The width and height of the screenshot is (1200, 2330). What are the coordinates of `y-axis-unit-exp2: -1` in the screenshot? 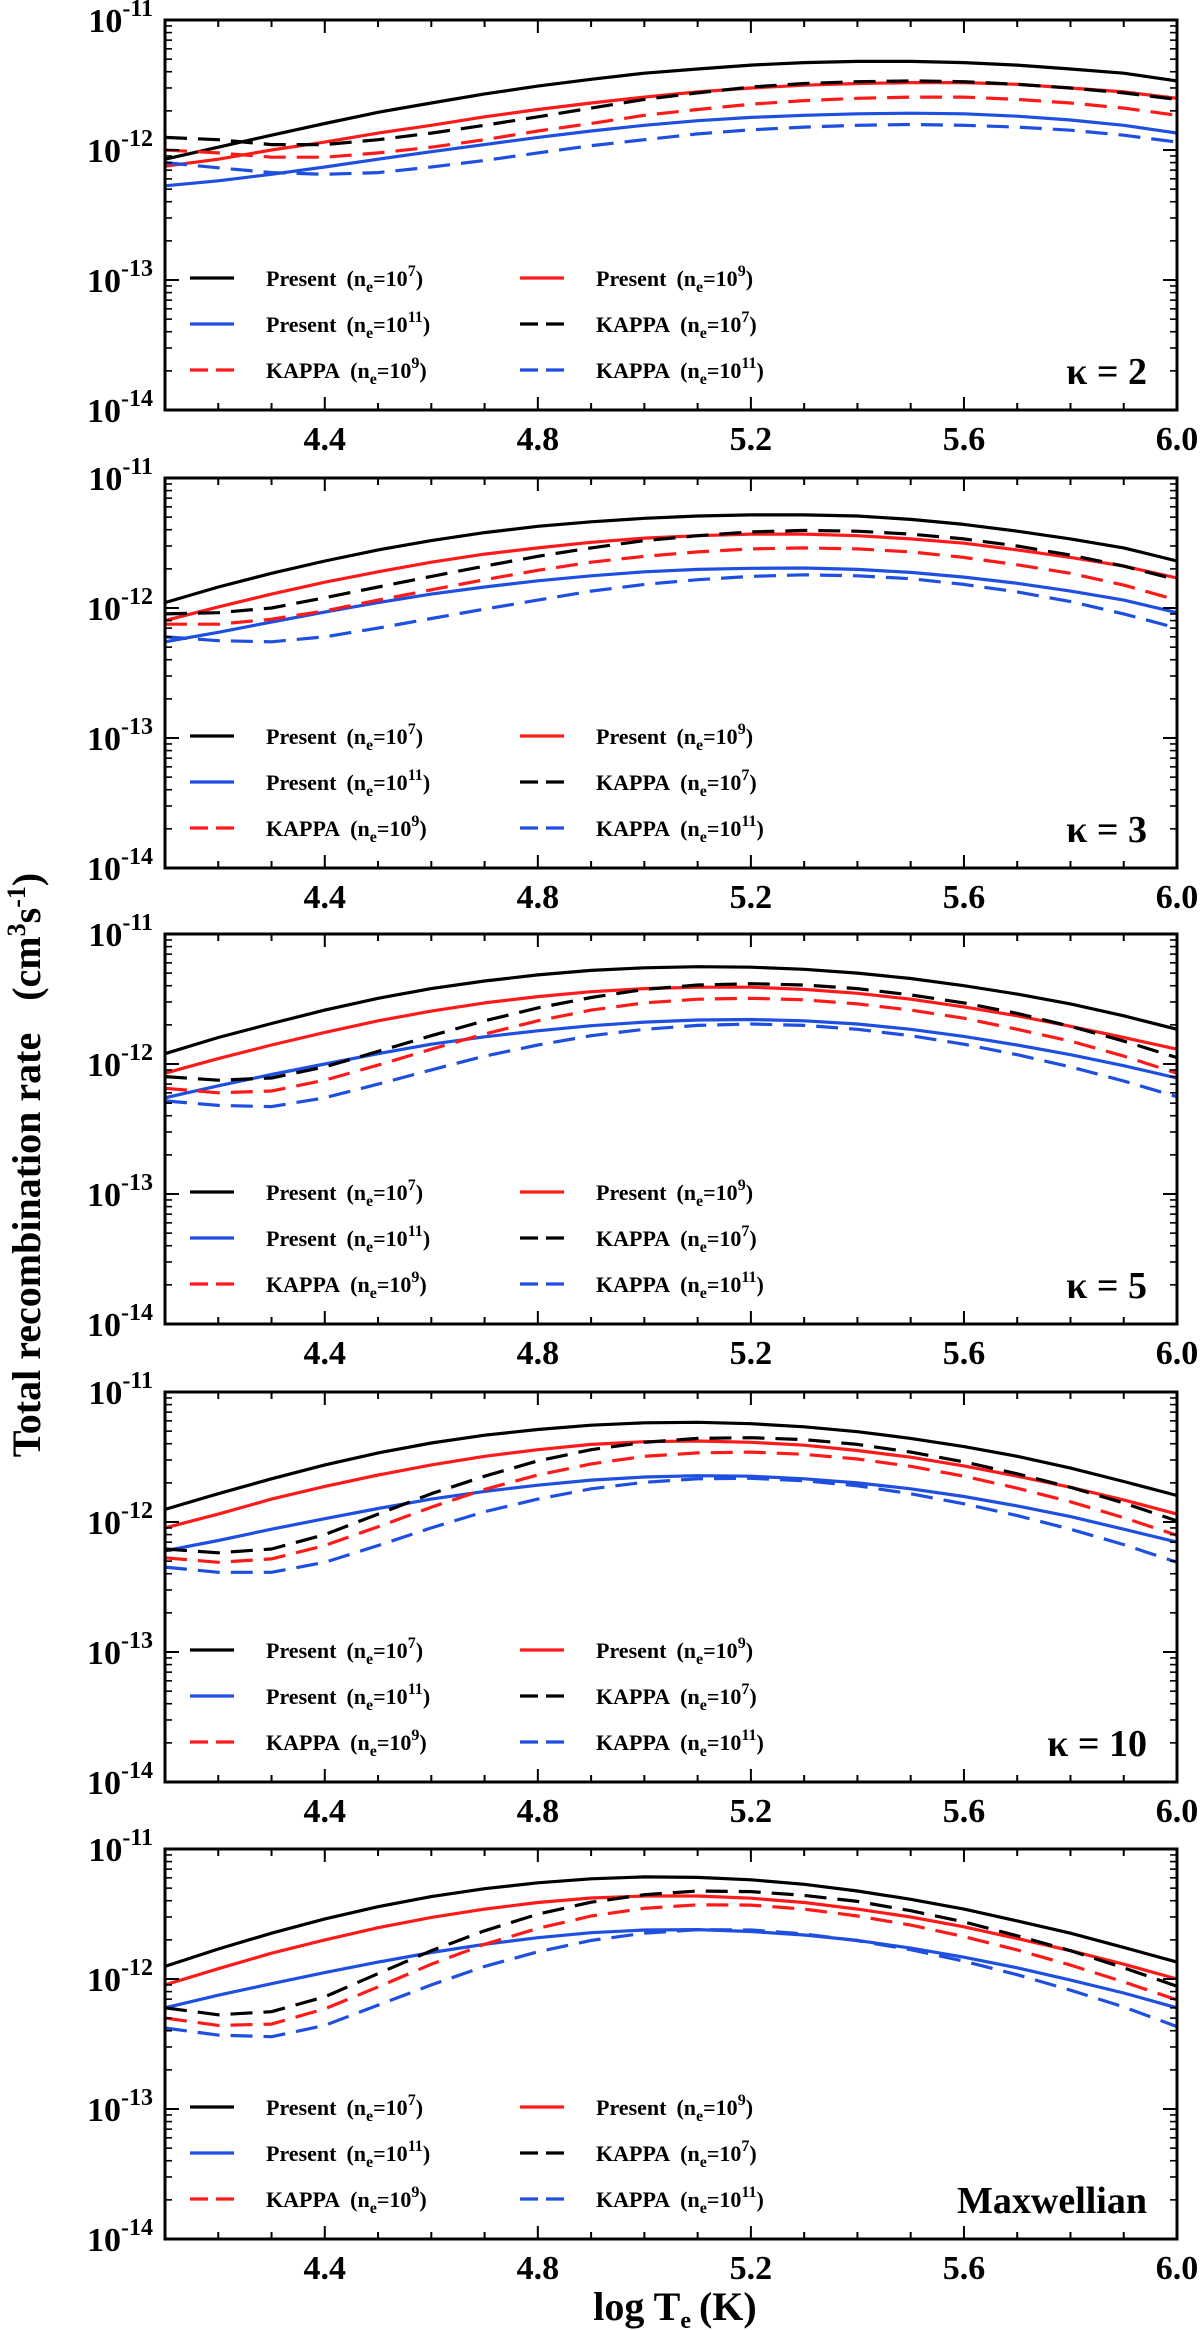 It's located at (16, 897).